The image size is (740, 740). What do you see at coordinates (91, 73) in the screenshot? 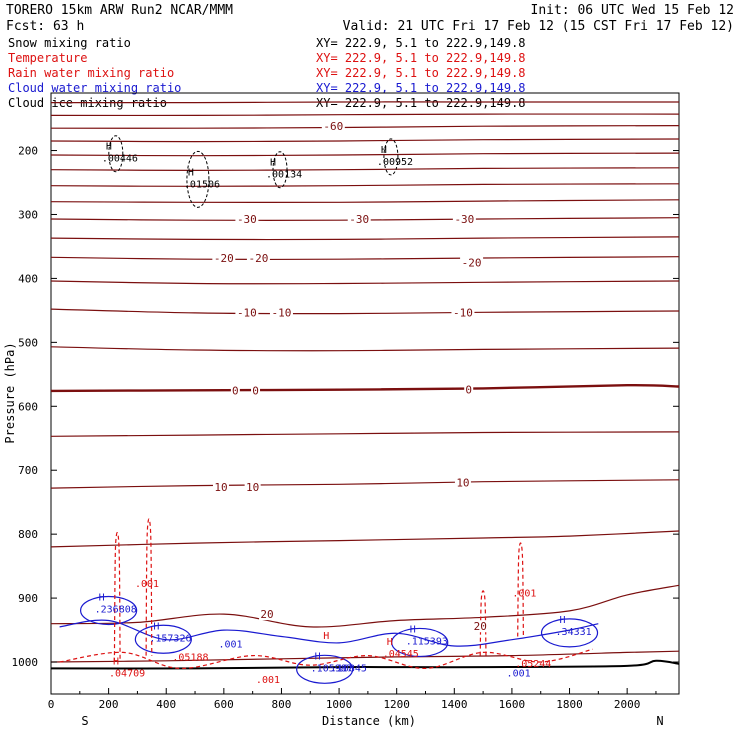
I see `legend-rain-label: Rain water mixing ratio` at bounding box center [91, 73].